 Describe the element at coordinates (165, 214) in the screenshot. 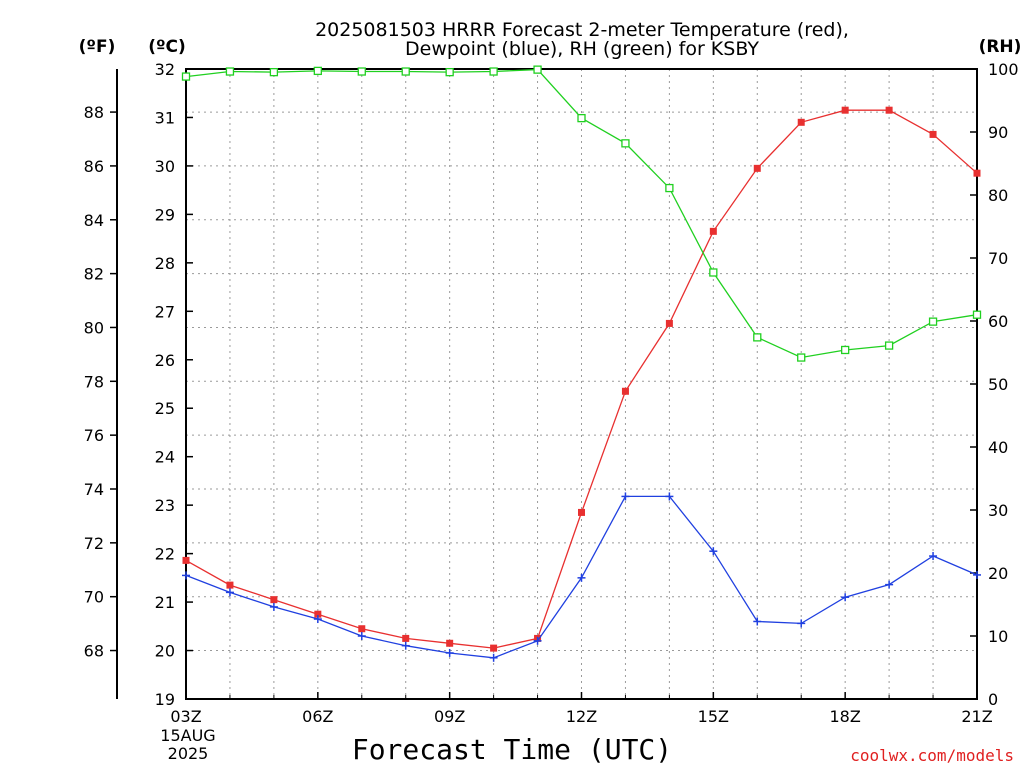

I see `celsius-tick-label: 29` at that location.